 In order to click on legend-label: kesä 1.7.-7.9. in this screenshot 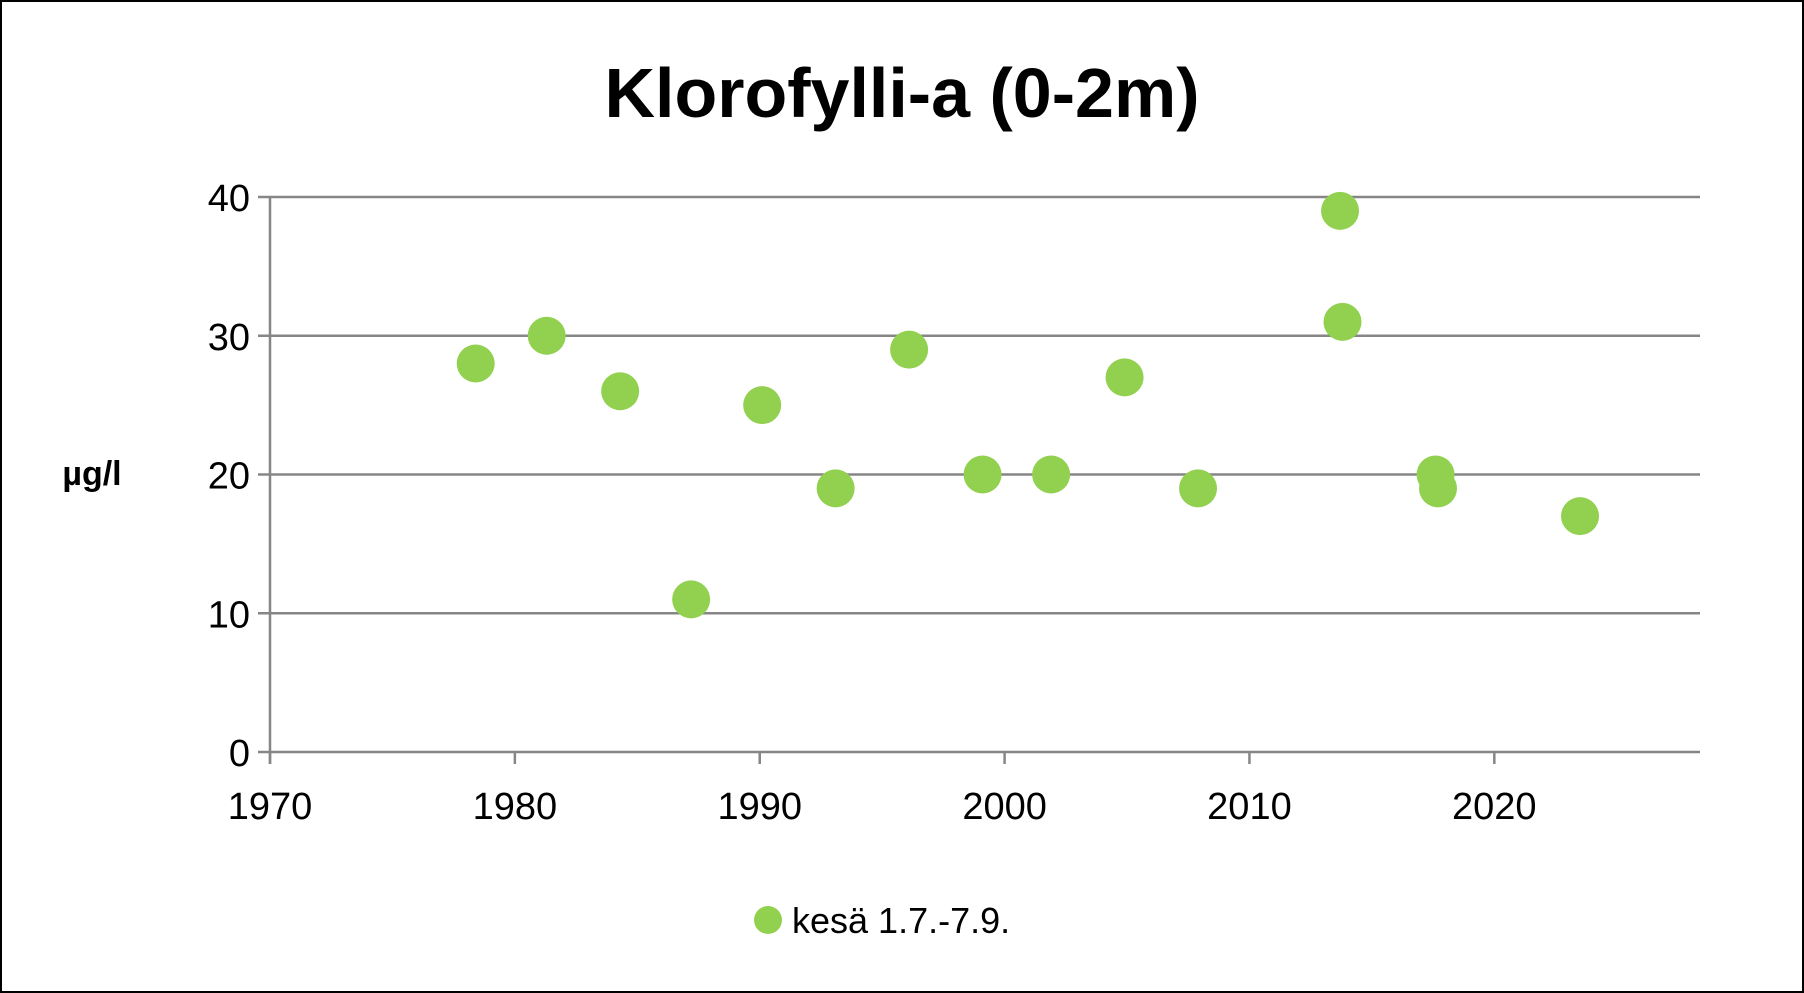, I will do `click(901, 920)`.